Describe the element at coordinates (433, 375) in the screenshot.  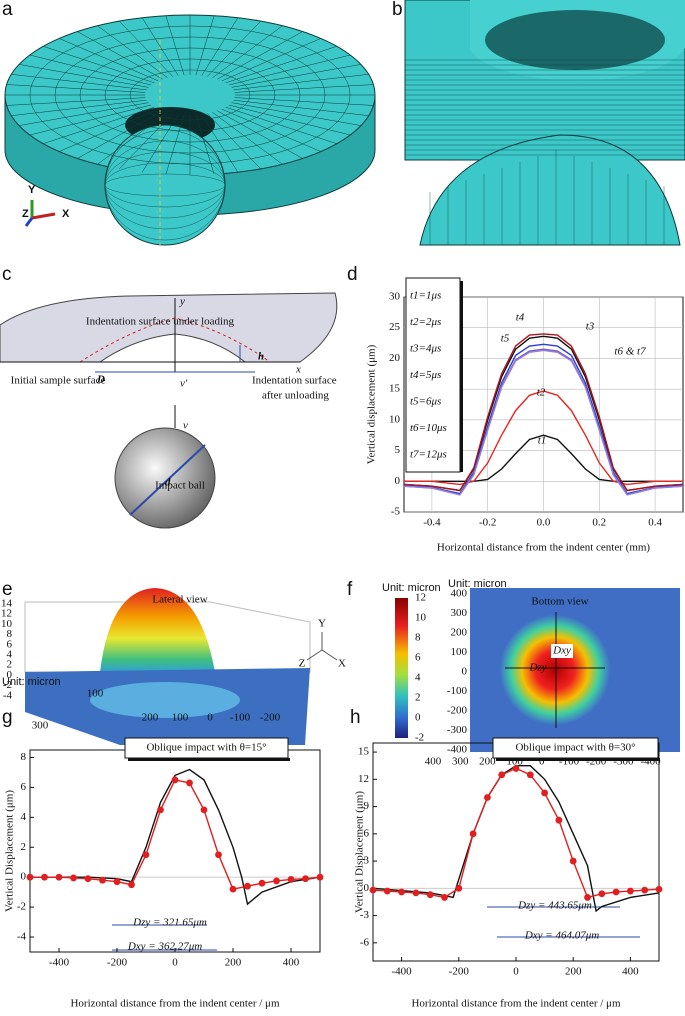
I see `legend-box` at that location.